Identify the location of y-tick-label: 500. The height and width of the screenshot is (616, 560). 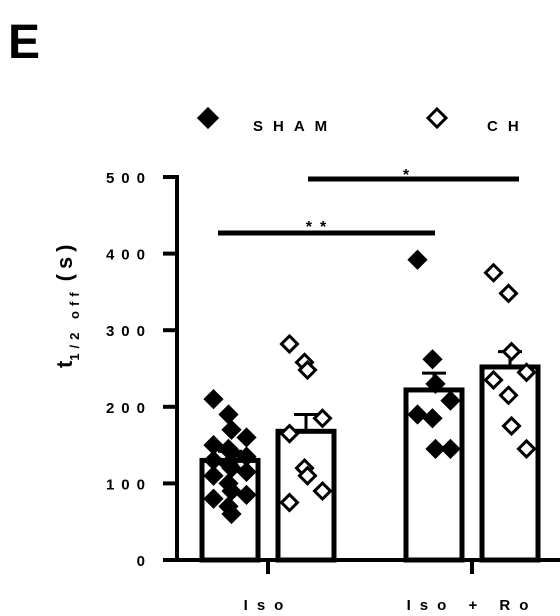
(129, 178).